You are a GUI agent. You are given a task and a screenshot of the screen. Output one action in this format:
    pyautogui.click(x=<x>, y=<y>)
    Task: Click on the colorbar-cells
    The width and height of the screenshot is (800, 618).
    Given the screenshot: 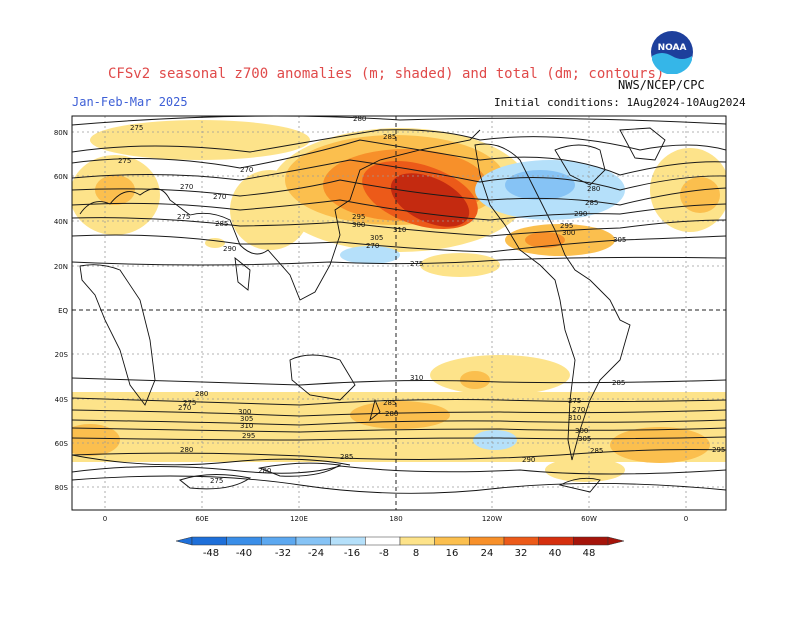 What is the action you would take?
    pyautogui.click(x=400, y=541)
    